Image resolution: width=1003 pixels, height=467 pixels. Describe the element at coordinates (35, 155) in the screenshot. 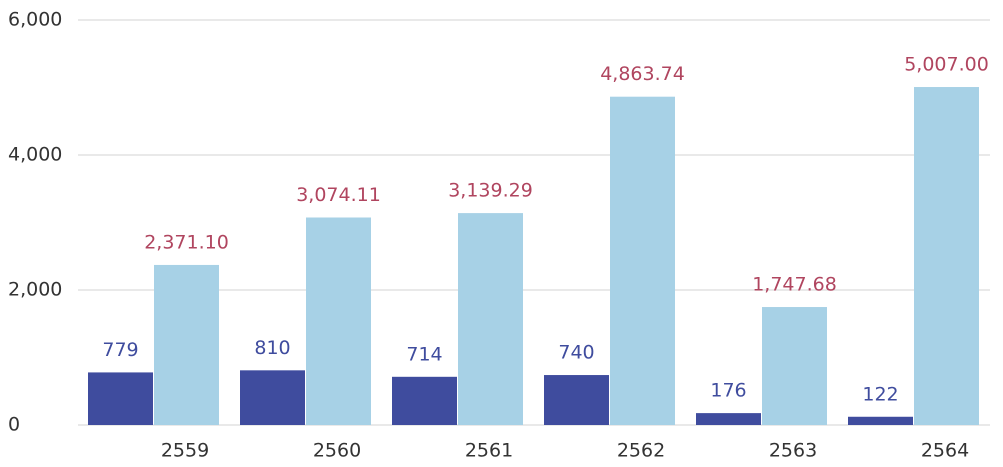

I see `y-tick-label: 4,000` at that location.